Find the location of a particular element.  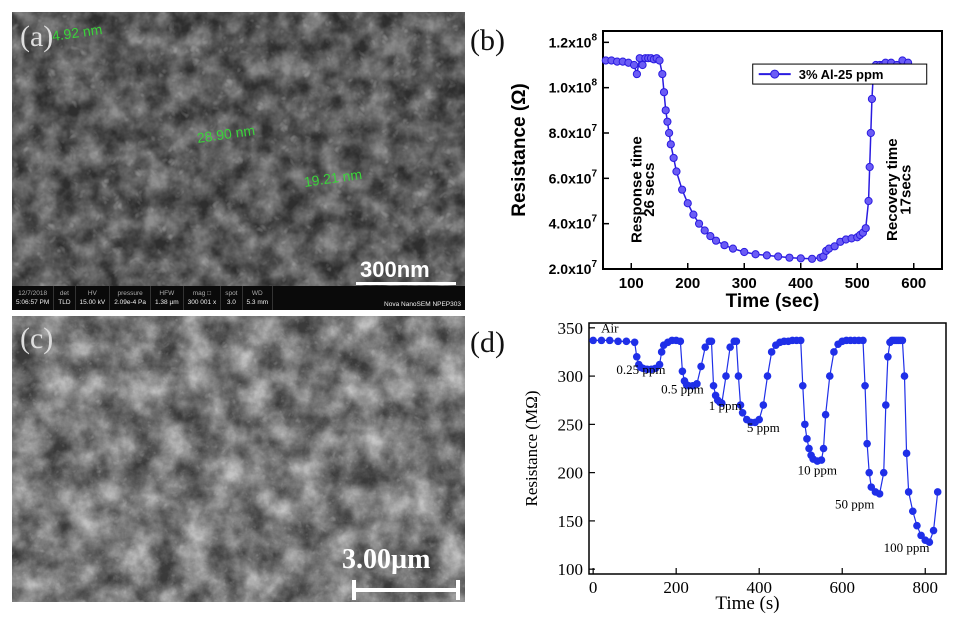

info-cell: mag □ 300 001 x is located at coordinates (203, 298).